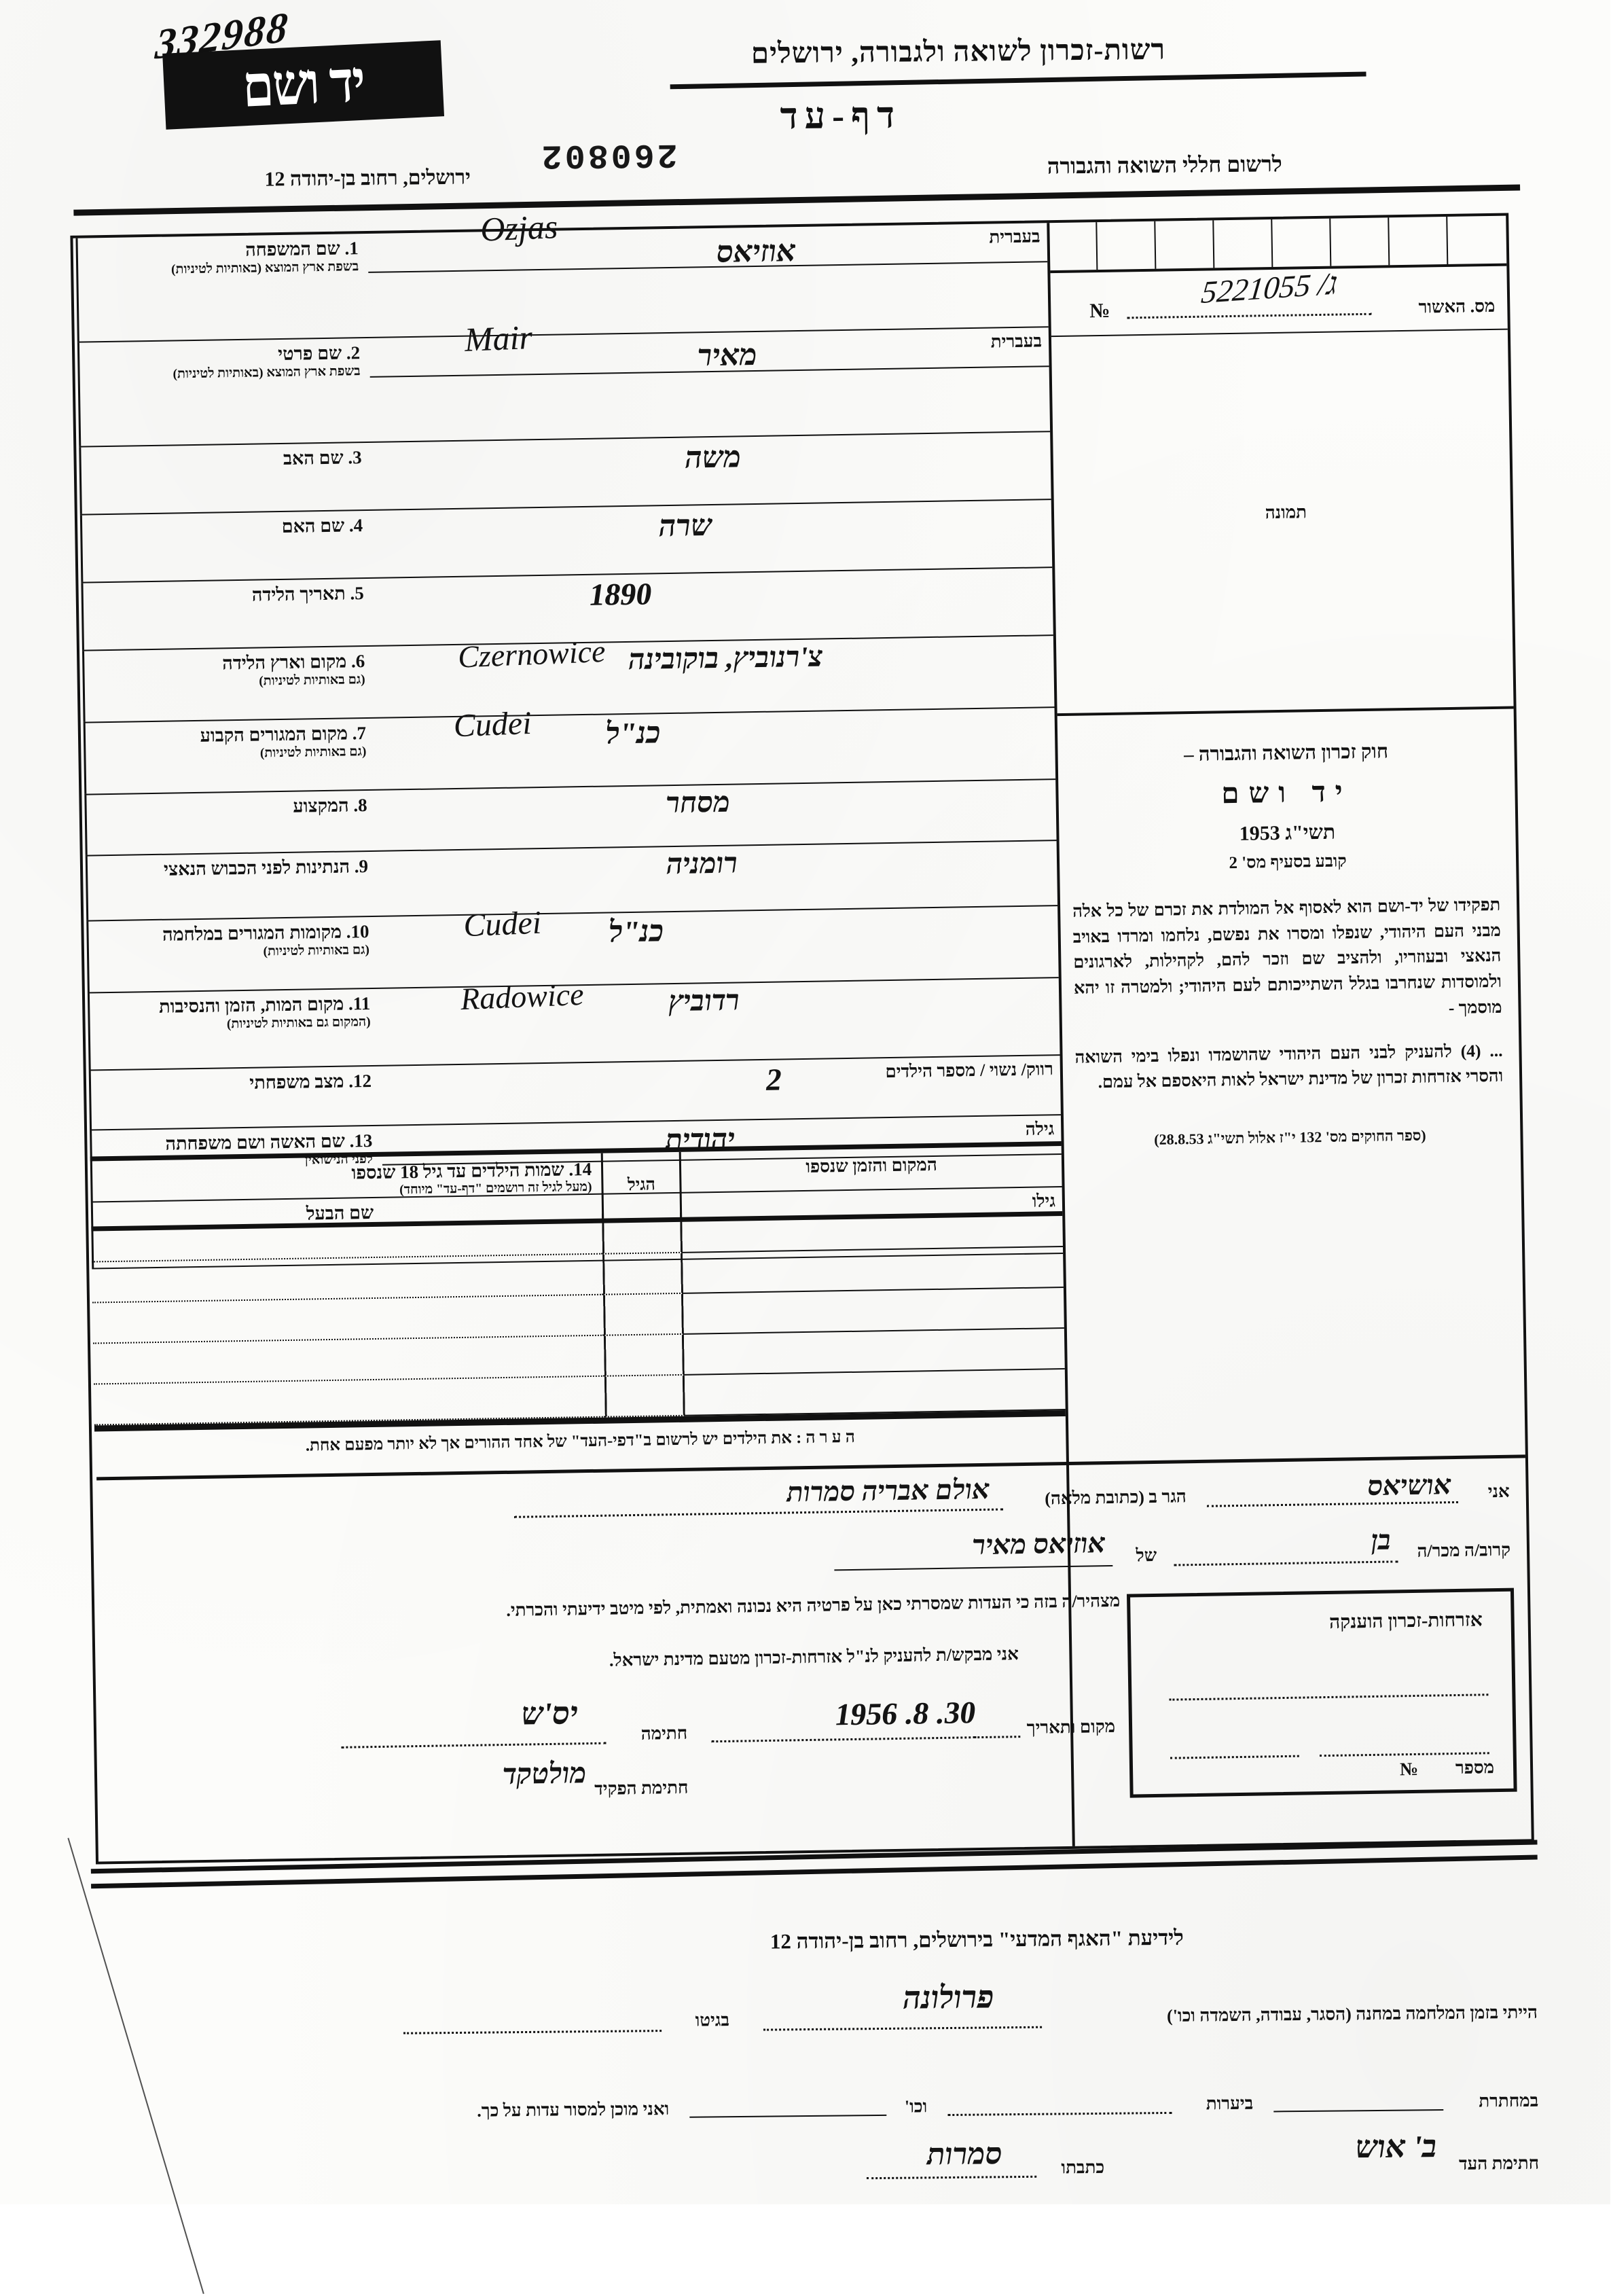  What do you see at coordinates (283, 734) in the screenshot?
I see `field-label: 7. מקום המגורים הקבוע` at bounding box center [283, 734].